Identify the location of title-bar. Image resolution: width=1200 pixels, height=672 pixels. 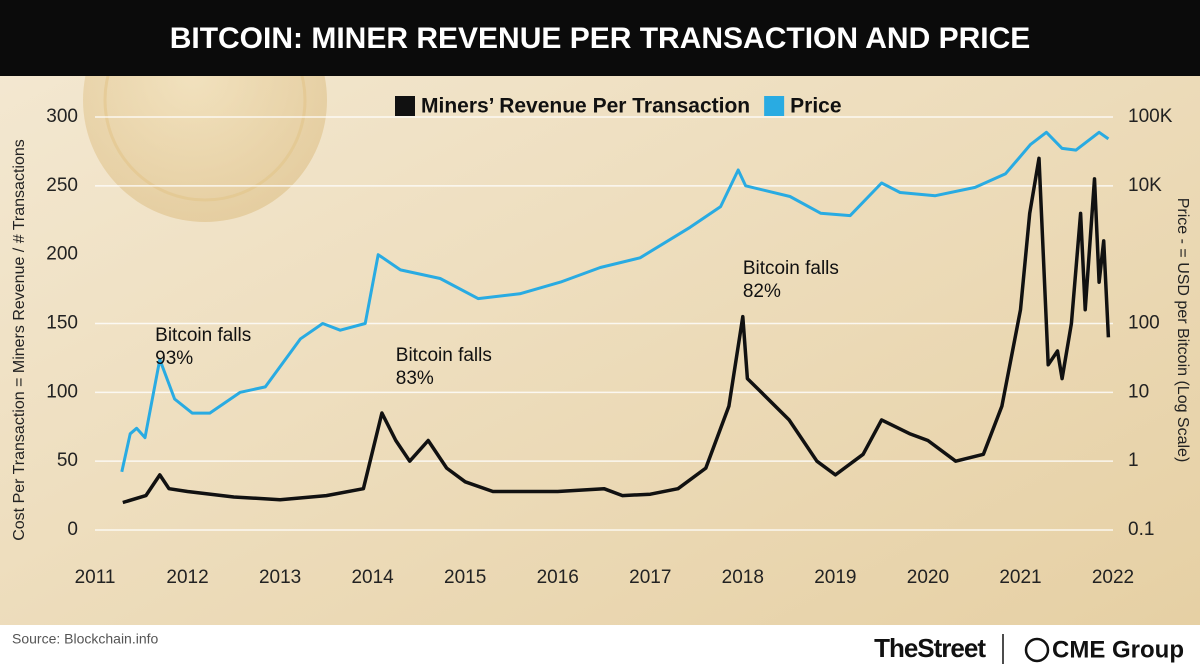
(600, 38).